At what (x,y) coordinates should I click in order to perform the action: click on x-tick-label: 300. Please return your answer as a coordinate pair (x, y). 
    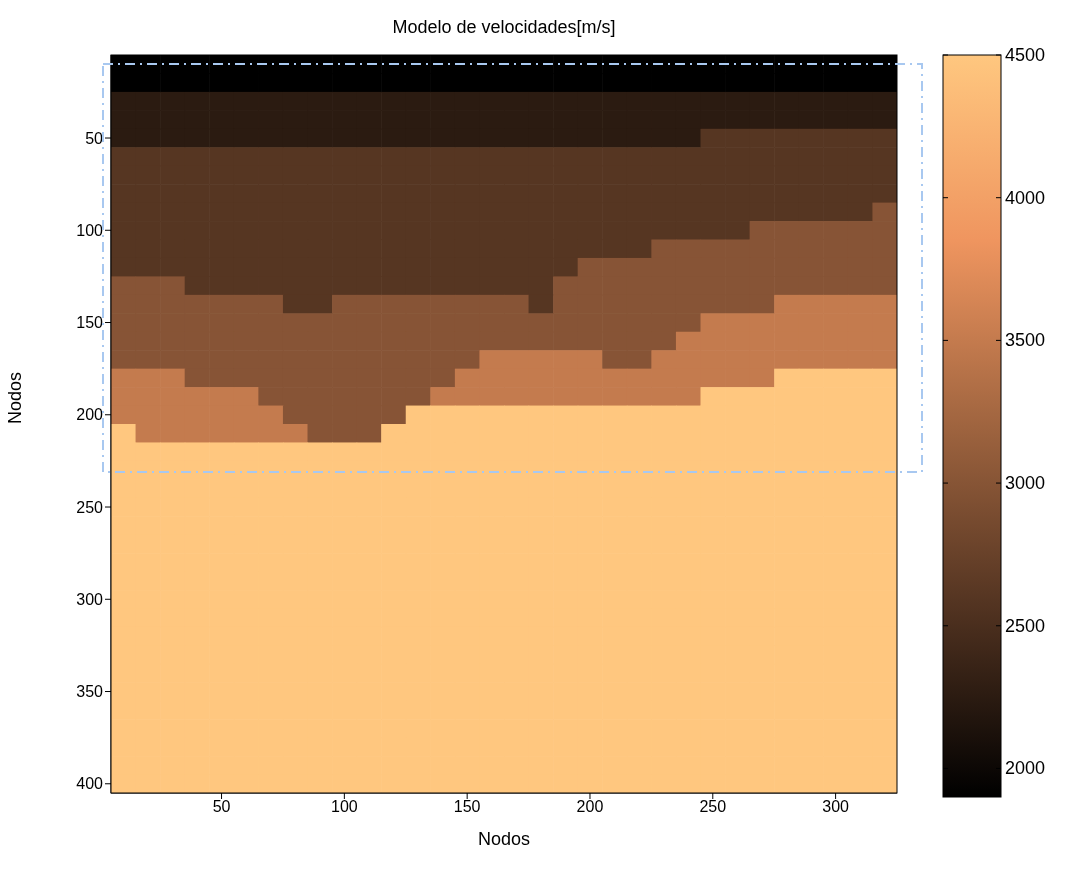
    Looking at the image, I should click on (836, 807).